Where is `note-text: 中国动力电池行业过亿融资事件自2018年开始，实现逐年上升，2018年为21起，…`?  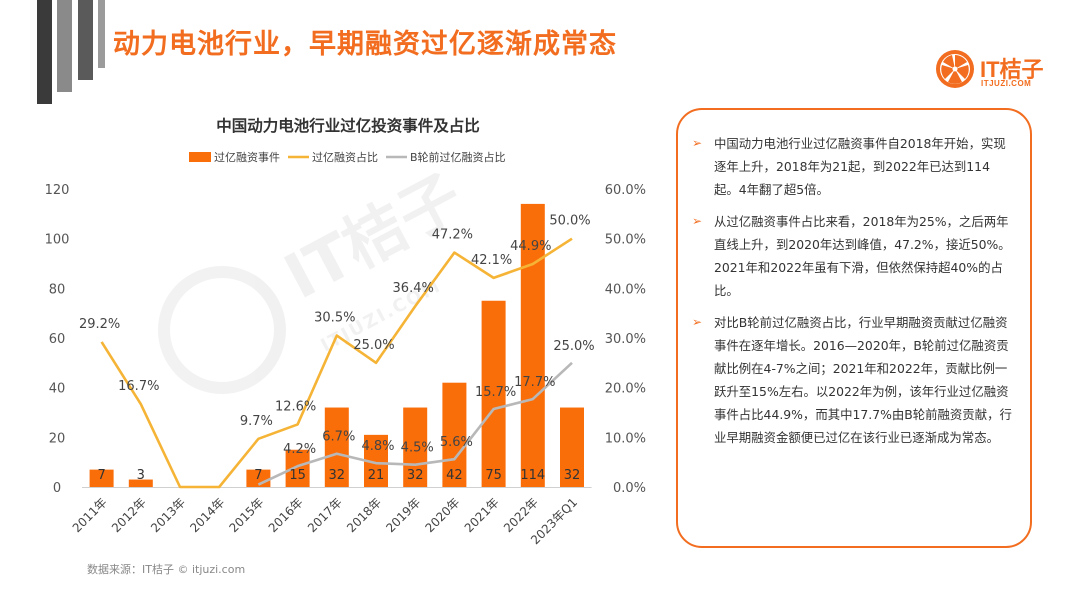 note-text: 中国动力电池行业过亿融资事件自2018年开始，实现逐年上升，2018年为21起，… is located at coordinates (860, 166).